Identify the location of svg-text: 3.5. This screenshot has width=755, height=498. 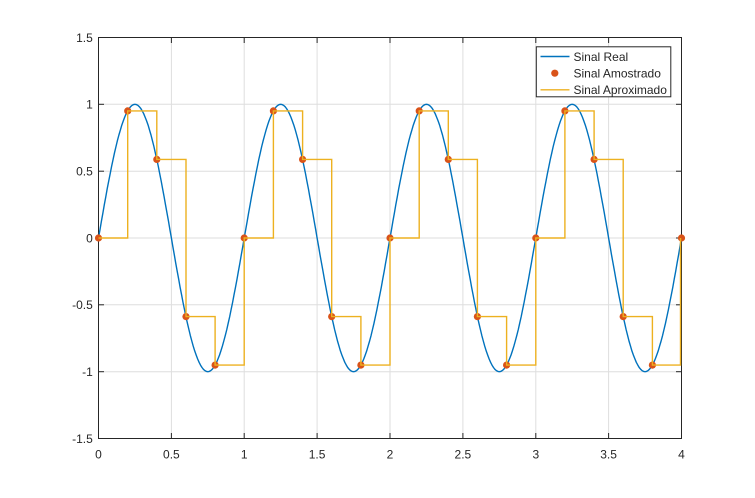
(608, 455).